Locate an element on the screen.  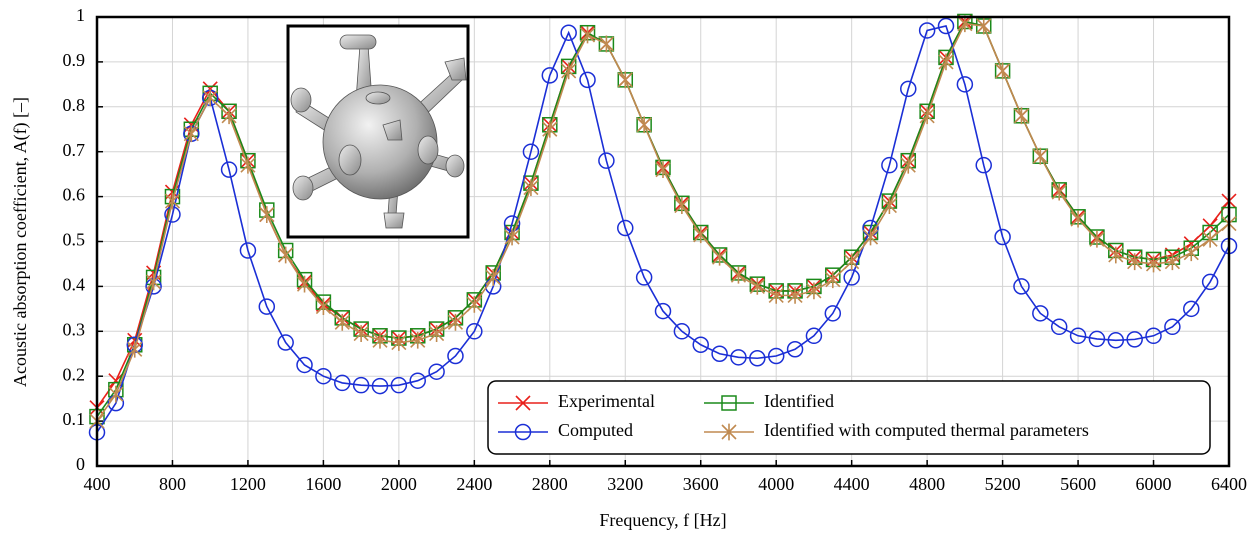
legend-item: Computed is located at coordinates (565, 430).